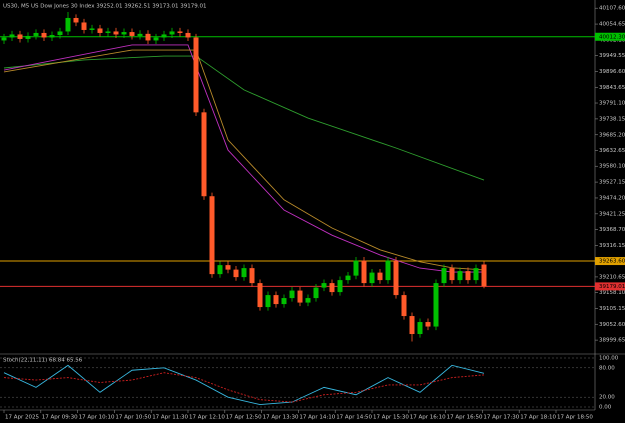  Describe the element at coordinates (170, 418) in the screenshot. I see `x-tick-label: 17 Apr 11:30` at that location.